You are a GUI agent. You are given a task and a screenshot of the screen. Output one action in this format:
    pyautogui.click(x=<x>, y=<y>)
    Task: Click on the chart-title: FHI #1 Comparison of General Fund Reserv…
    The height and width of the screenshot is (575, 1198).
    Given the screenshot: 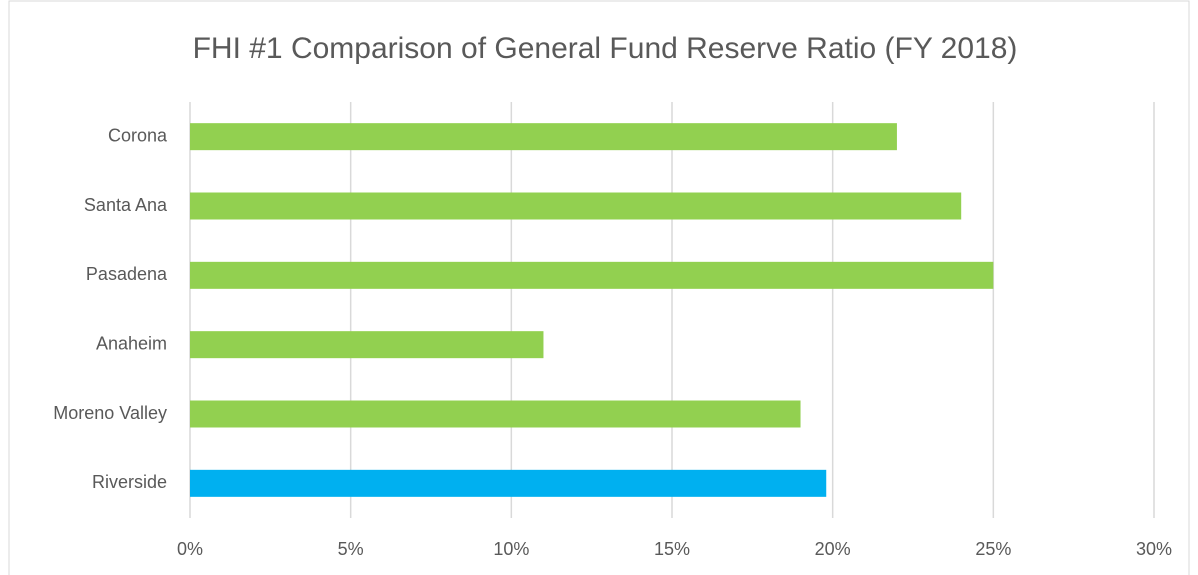 What is the action you would take?
    pyautogui.click(x=605, y=48)
    